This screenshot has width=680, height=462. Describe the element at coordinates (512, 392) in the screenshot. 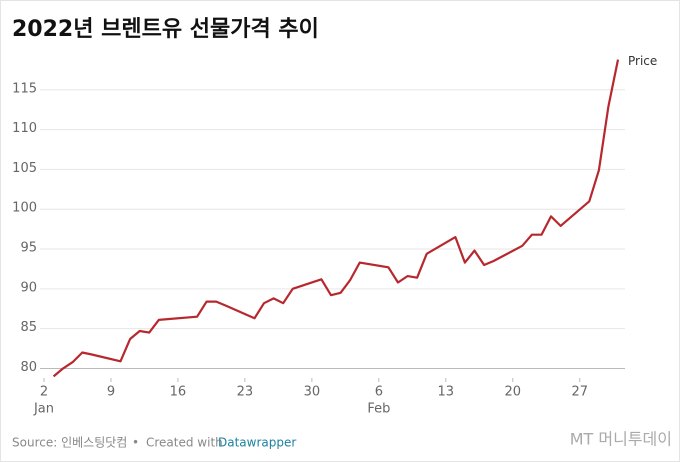

I see `x-tick-label: 20` at that location.